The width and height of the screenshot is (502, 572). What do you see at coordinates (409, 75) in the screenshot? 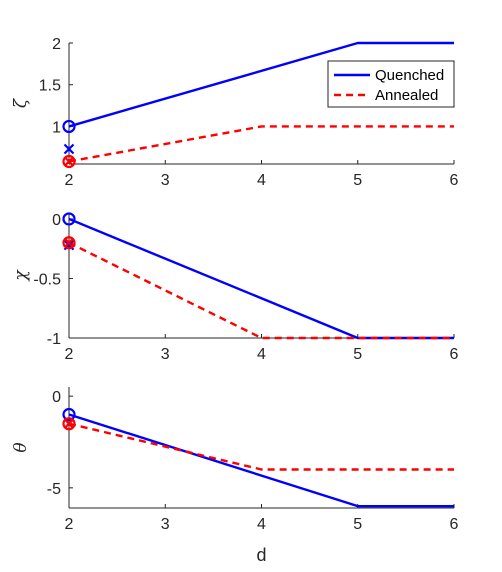
I see `legend-label-quenched: Quenched` at bounding box center [409, 75].